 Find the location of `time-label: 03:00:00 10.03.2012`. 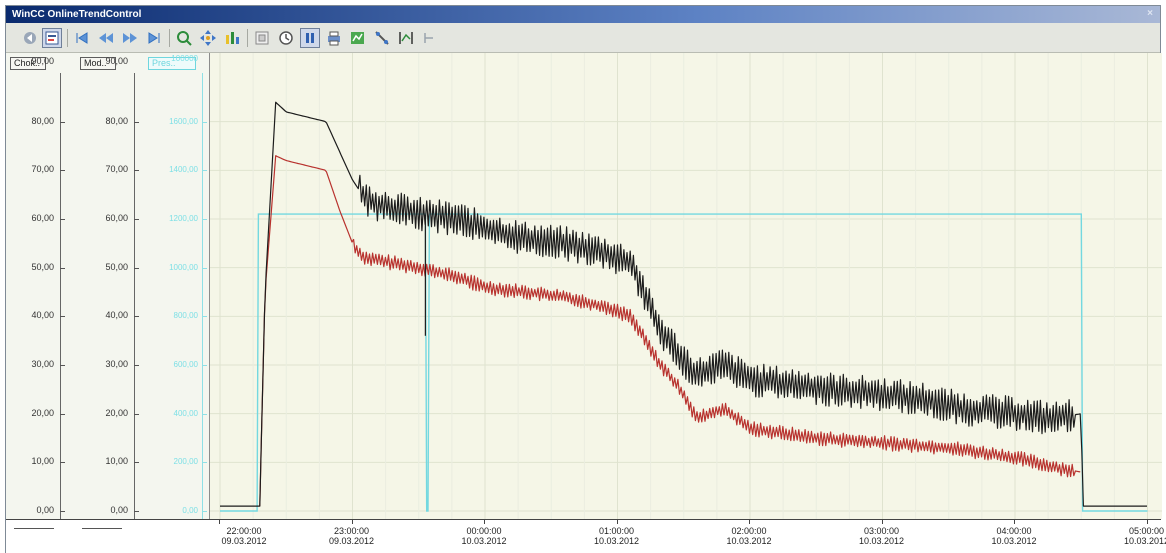

time-label: 03:00:00 10.03.2012 is located at coordinates (881, 536).